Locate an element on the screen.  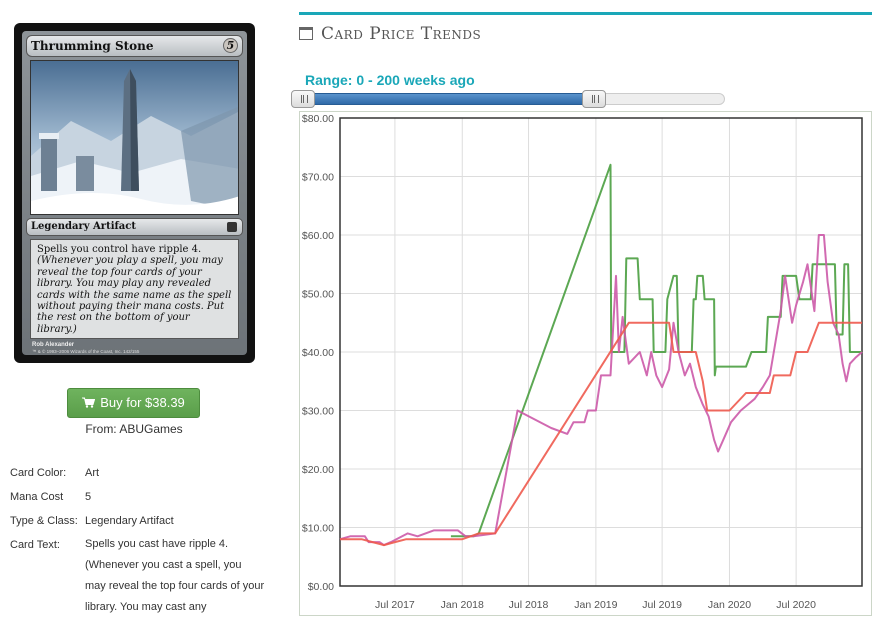
card-artwork is located at coordinates (134, 137).